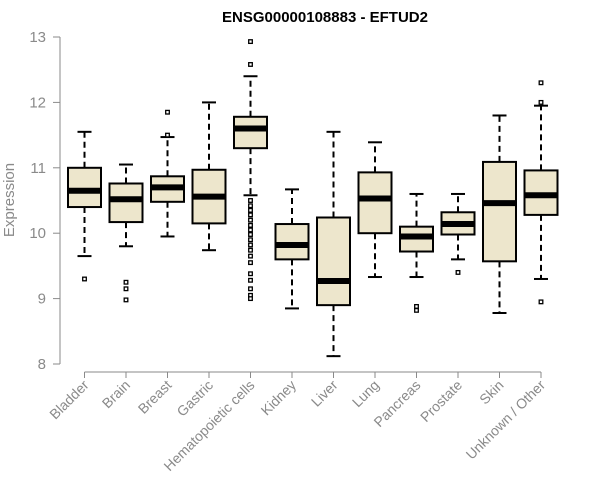 This screenshot has width=600, height=500. I want to click on x-tick-label: Brain, so click(116, 394).